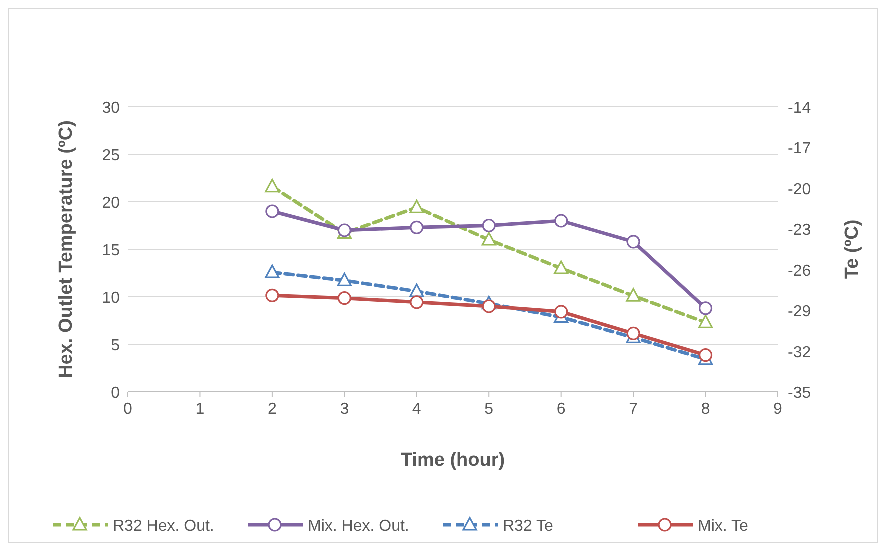  I want to click on y2-tick-label: -35, so click(800, 393).